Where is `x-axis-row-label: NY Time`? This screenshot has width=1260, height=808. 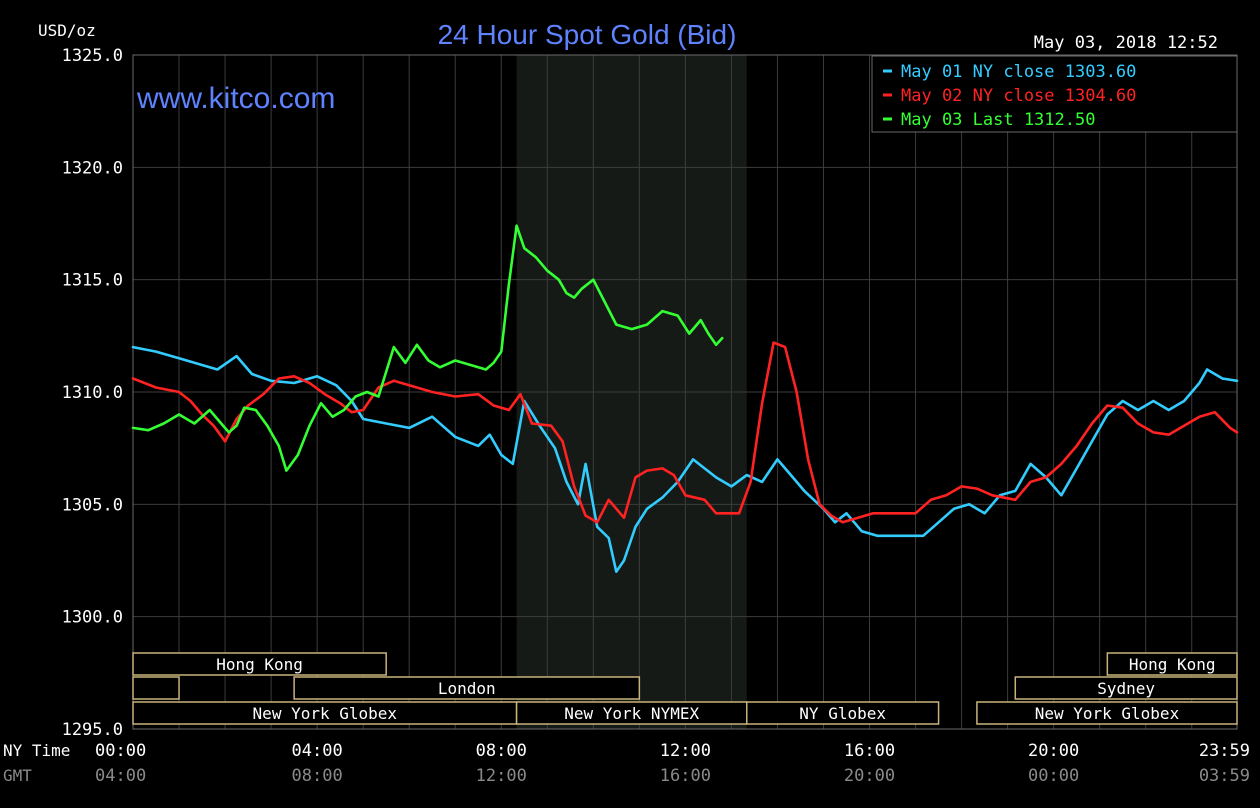
x-axis-row-label: NY Time is located at coordinates (36, 750).